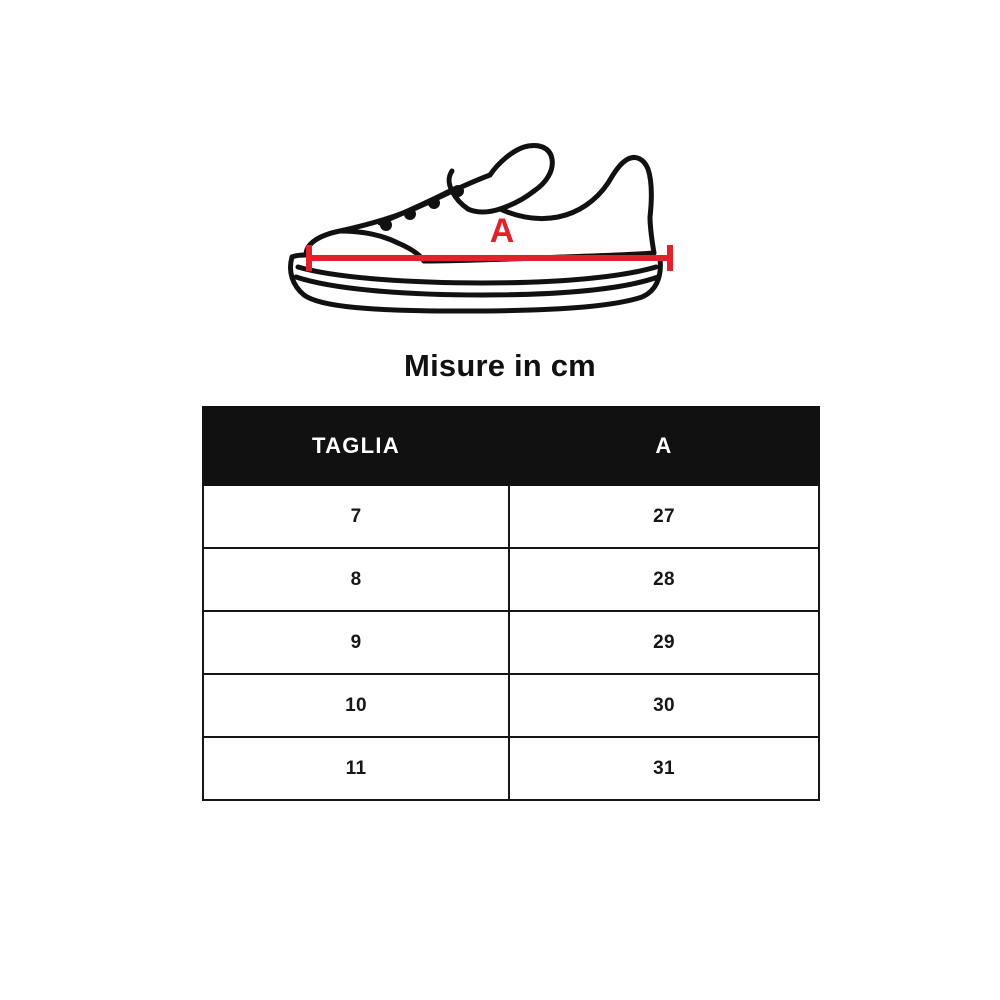 Image resolution: width=1000 pixels, height=1000 pixels. I want to click on table-header-row: TAGLIA A, so click(511, 446).